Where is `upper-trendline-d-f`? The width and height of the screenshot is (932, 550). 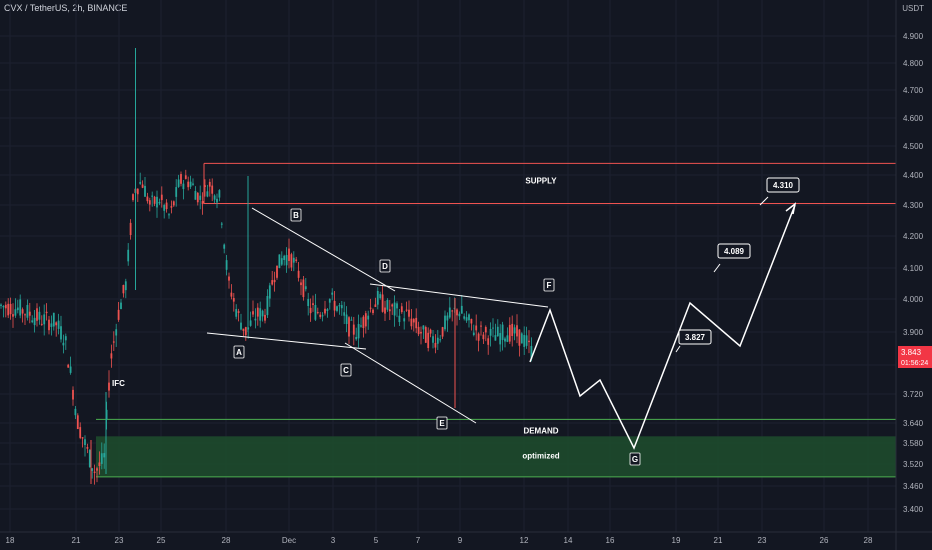 upper-trendline-d-f is located at coordinates (459, 295).